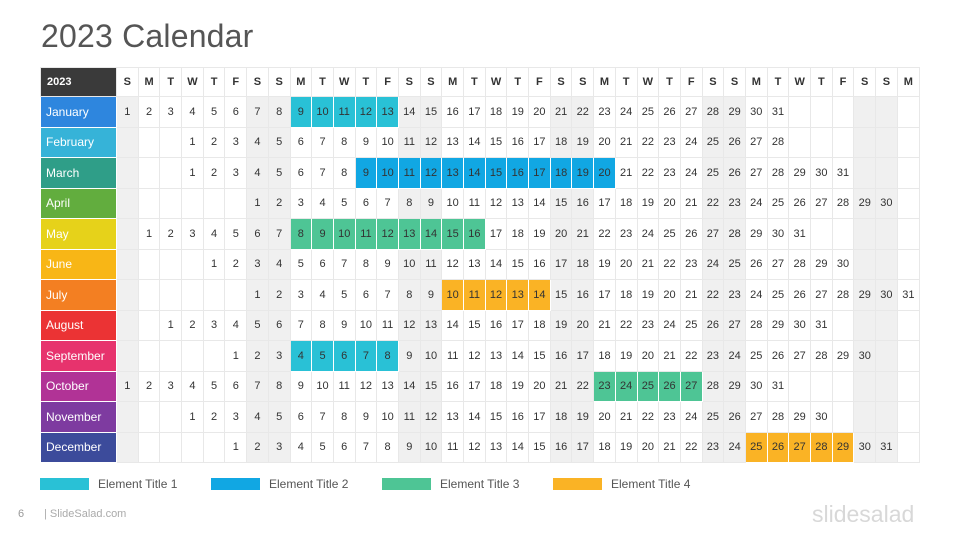  I want to click on day-cell: 20, so click(561, 234).